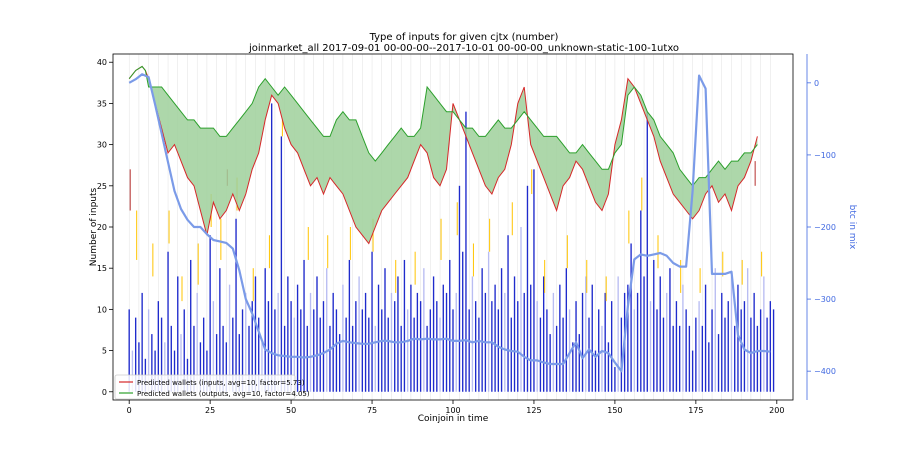 The height and width of the screenshot is (450, 900). I want to click on y-tick-label: 35, so click(102, 103).